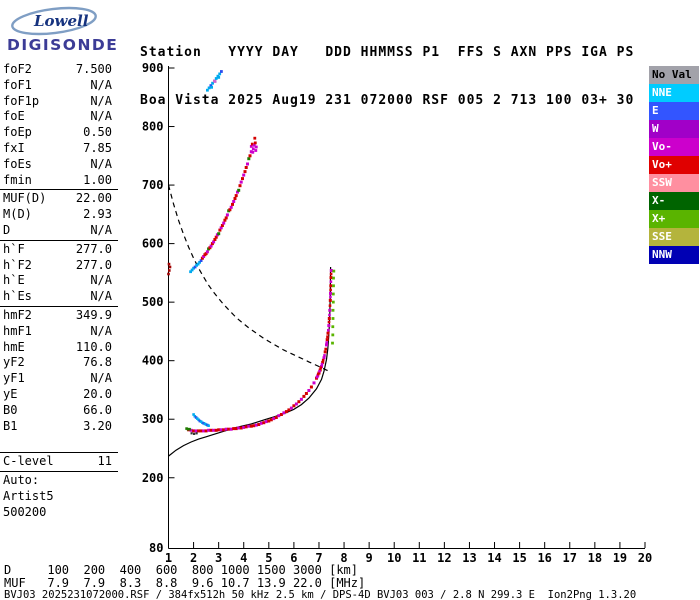 Image resolution: width=700 pixels, height=600 pixels. What do you see at coordinates (153, 127) in the screenshot?
I see `y-tick-label: 800` at bounding box center [153, 127].